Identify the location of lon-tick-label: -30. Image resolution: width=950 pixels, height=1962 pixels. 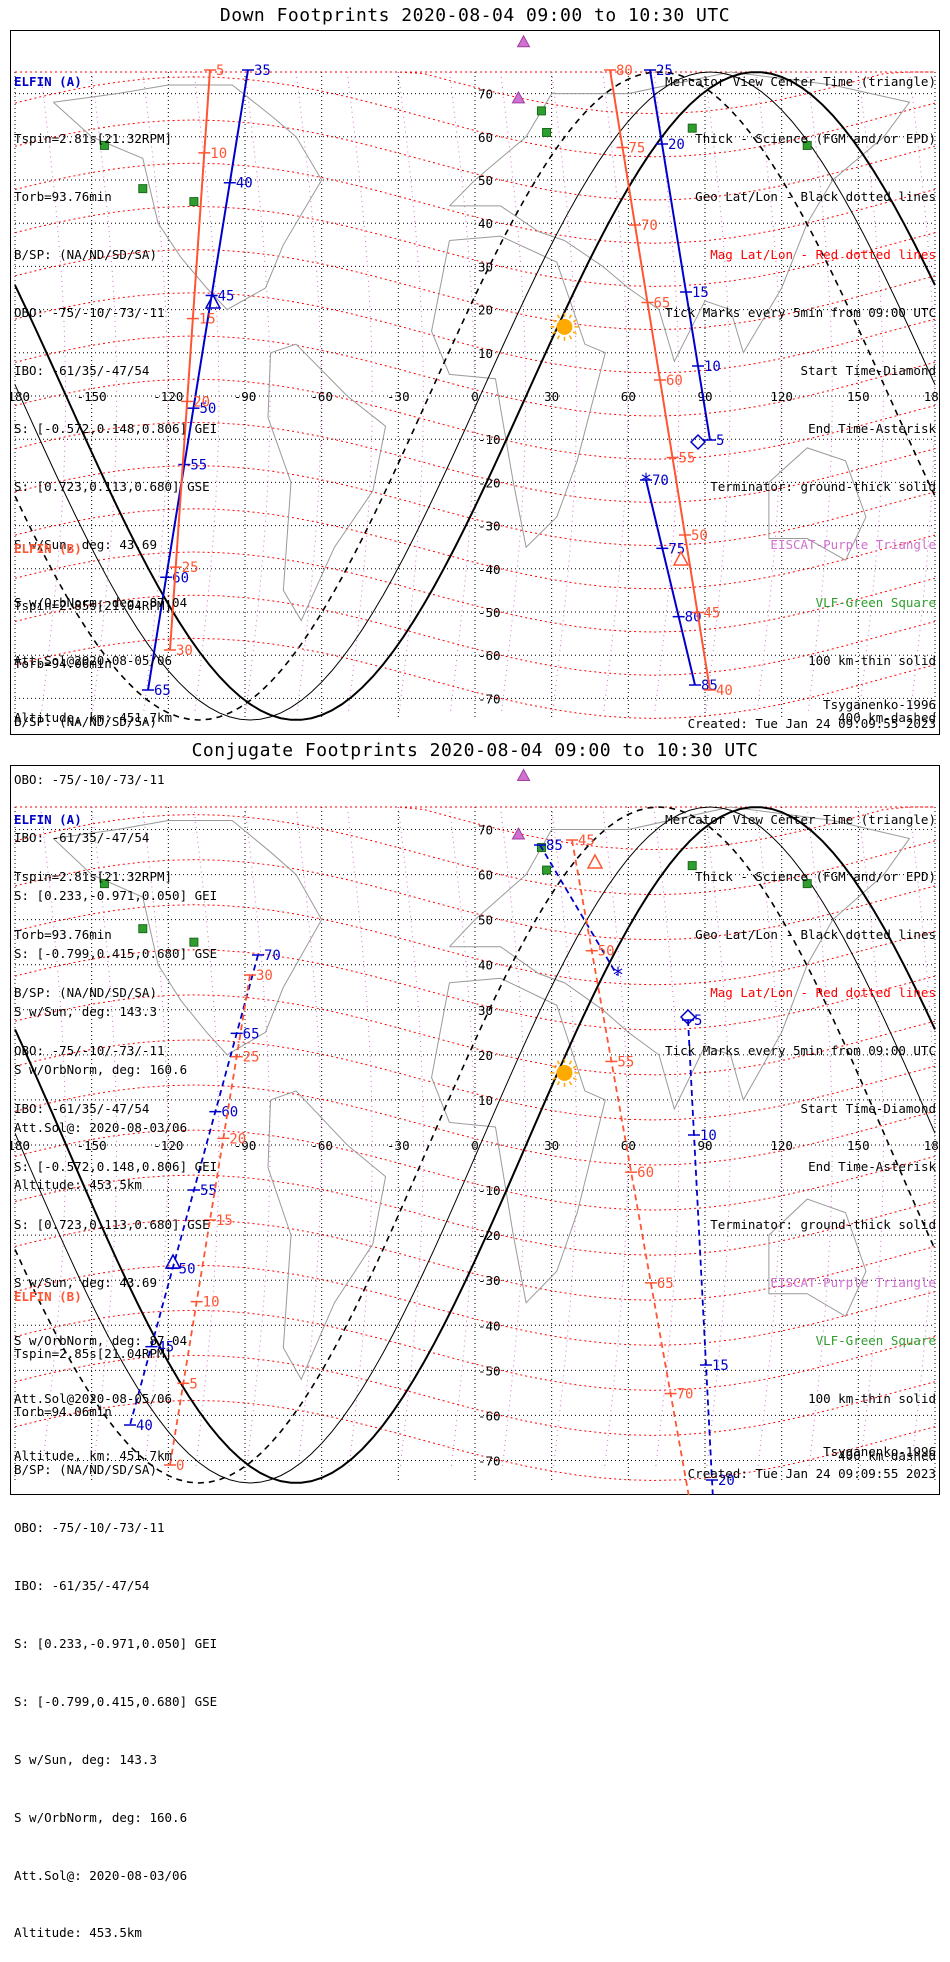
(398, 396).